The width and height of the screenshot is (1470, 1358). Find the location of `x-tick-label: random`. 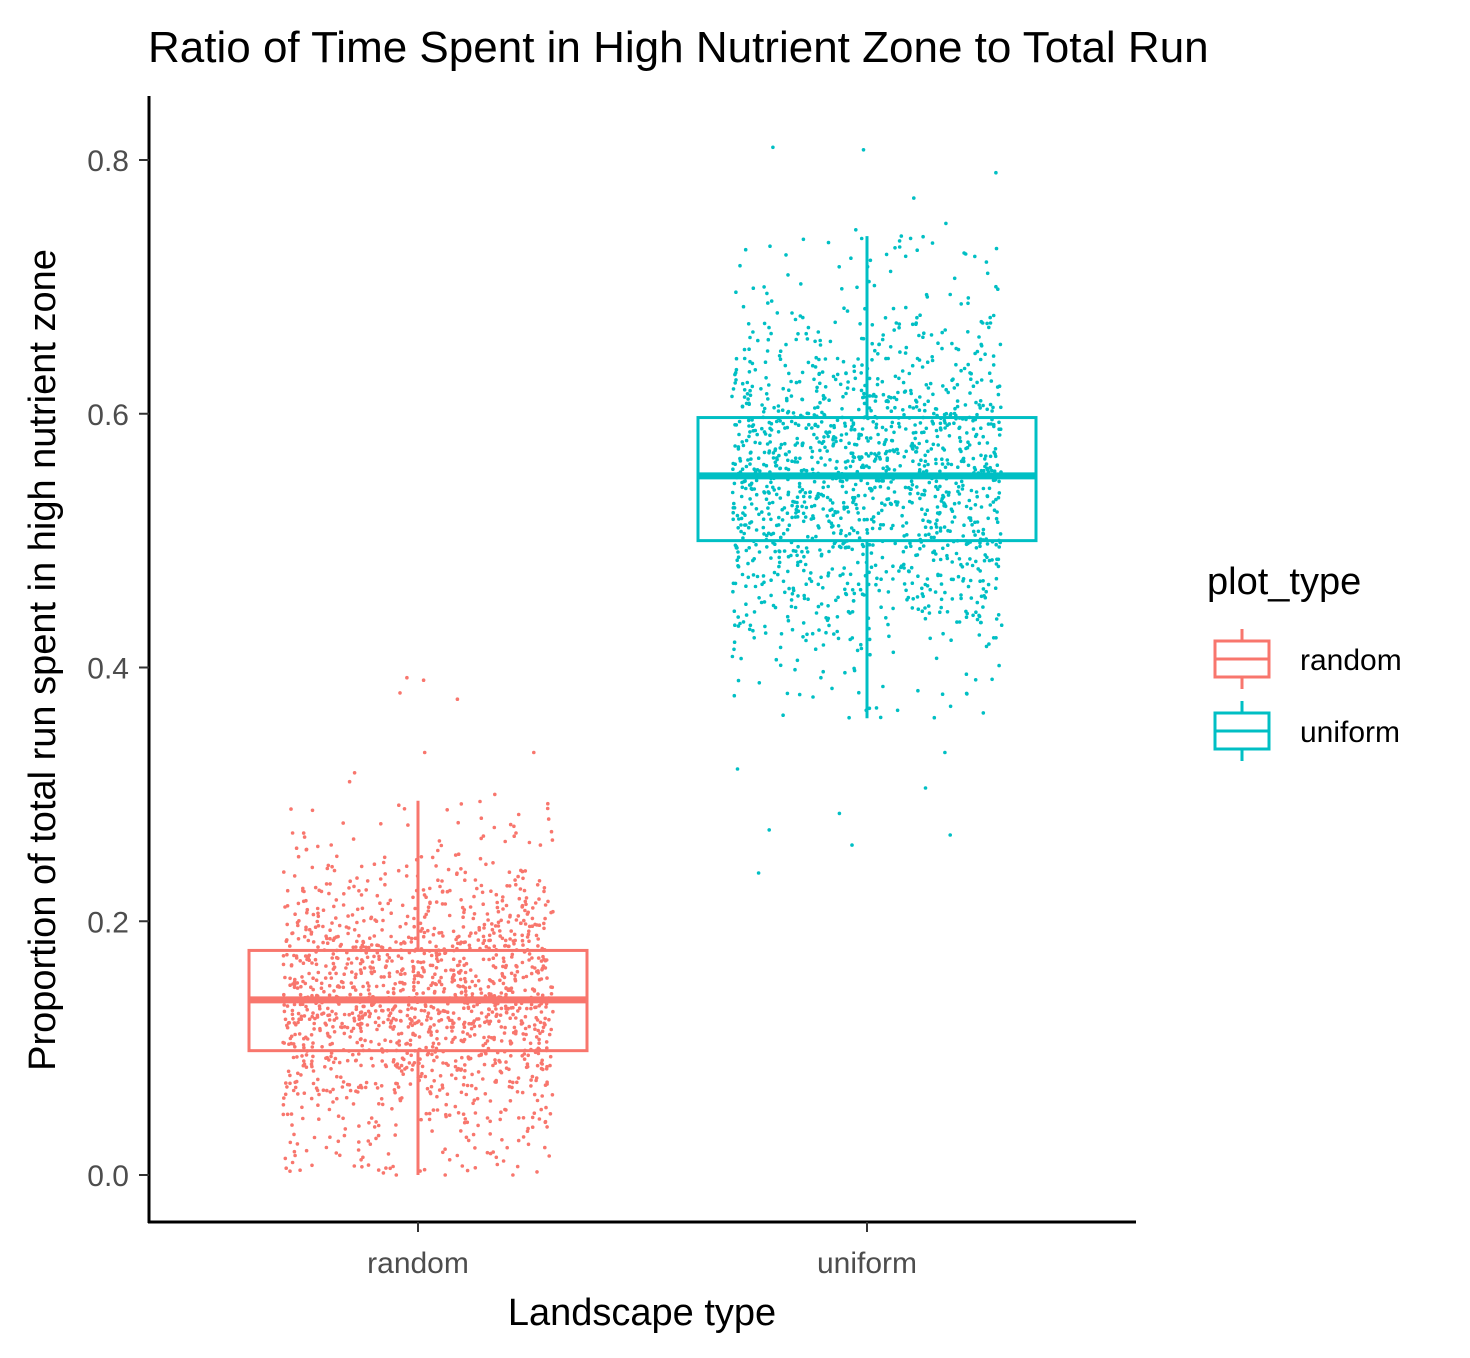

x-tick-label: random is located at coordinates (418, 1263).